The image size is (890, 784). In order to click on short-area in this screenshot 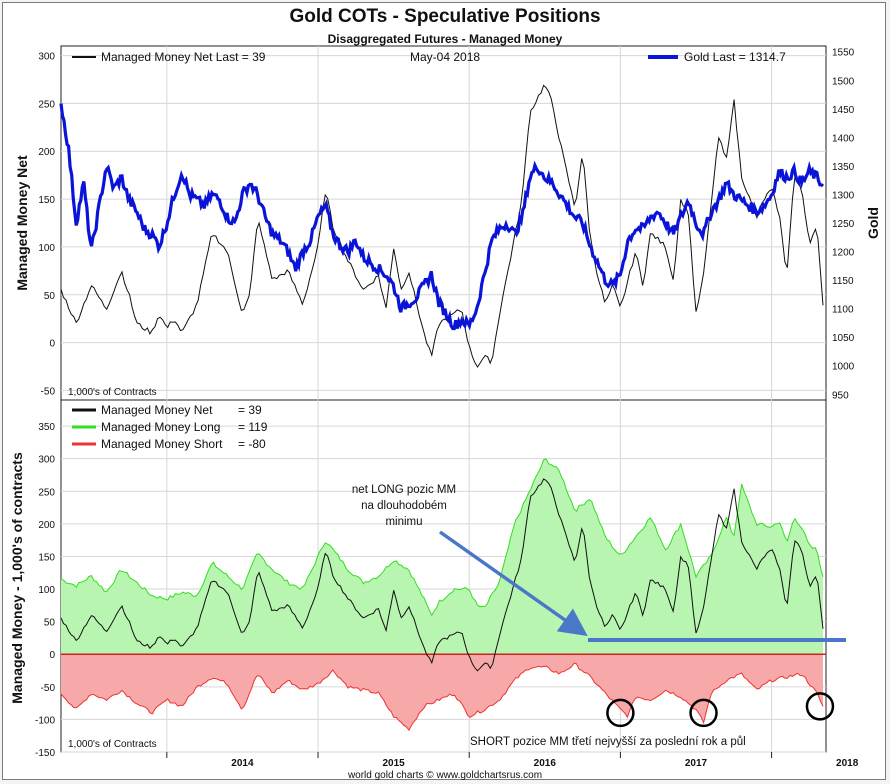, I will do `click(442, 692)`.